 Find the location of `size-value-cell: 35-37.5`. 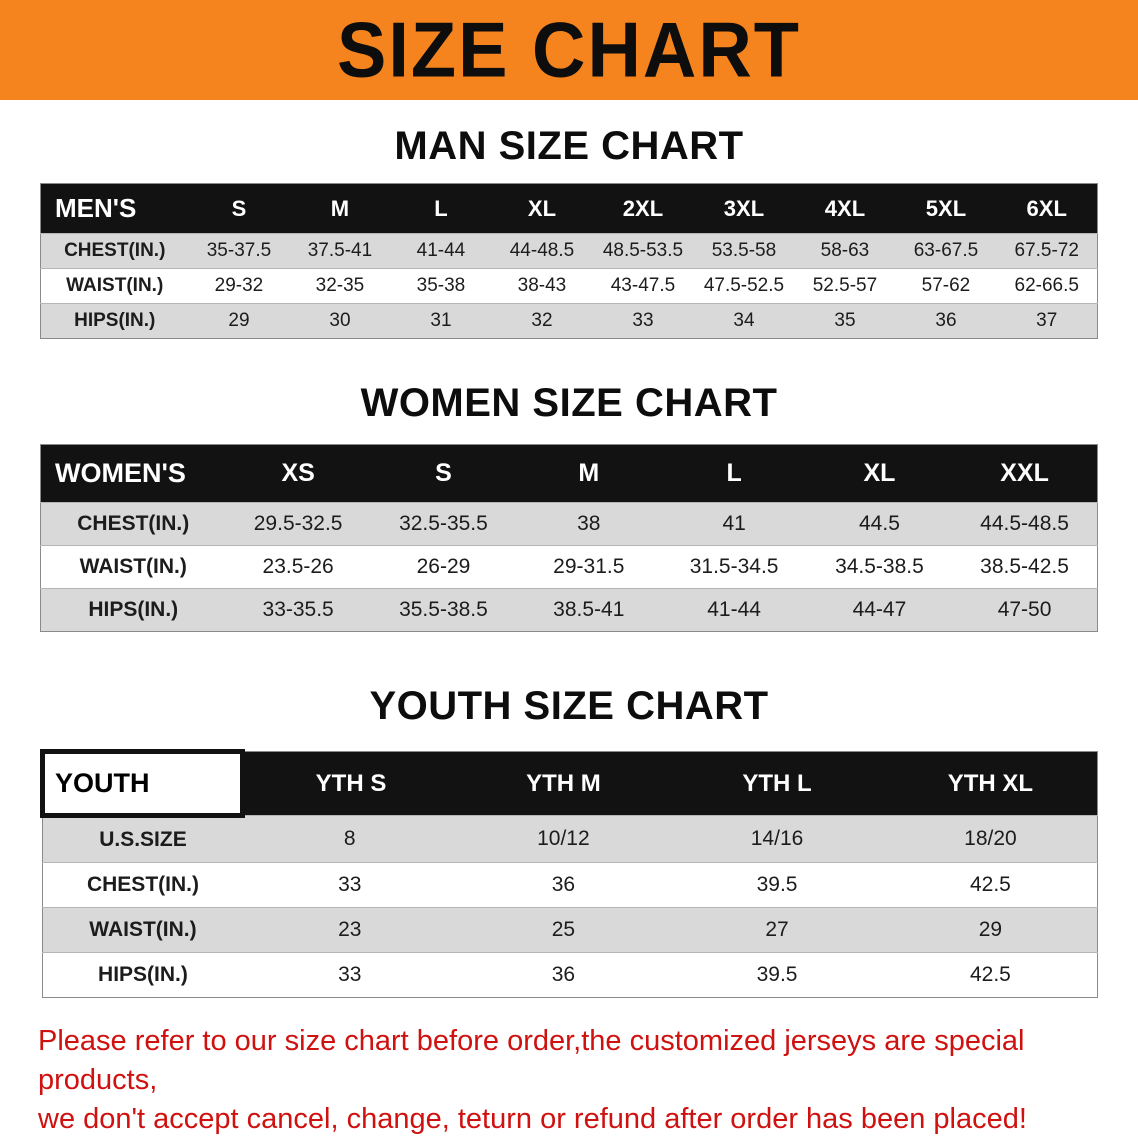

size-value-cell: 35-37.5 is located at coordinates (239, 250).